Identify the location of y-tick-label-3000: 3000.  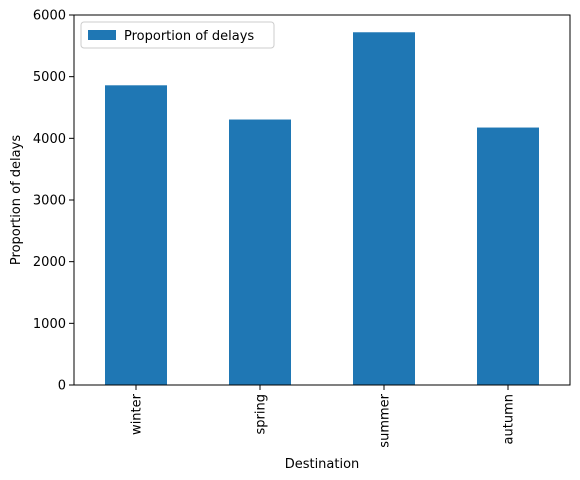
(49, 201).